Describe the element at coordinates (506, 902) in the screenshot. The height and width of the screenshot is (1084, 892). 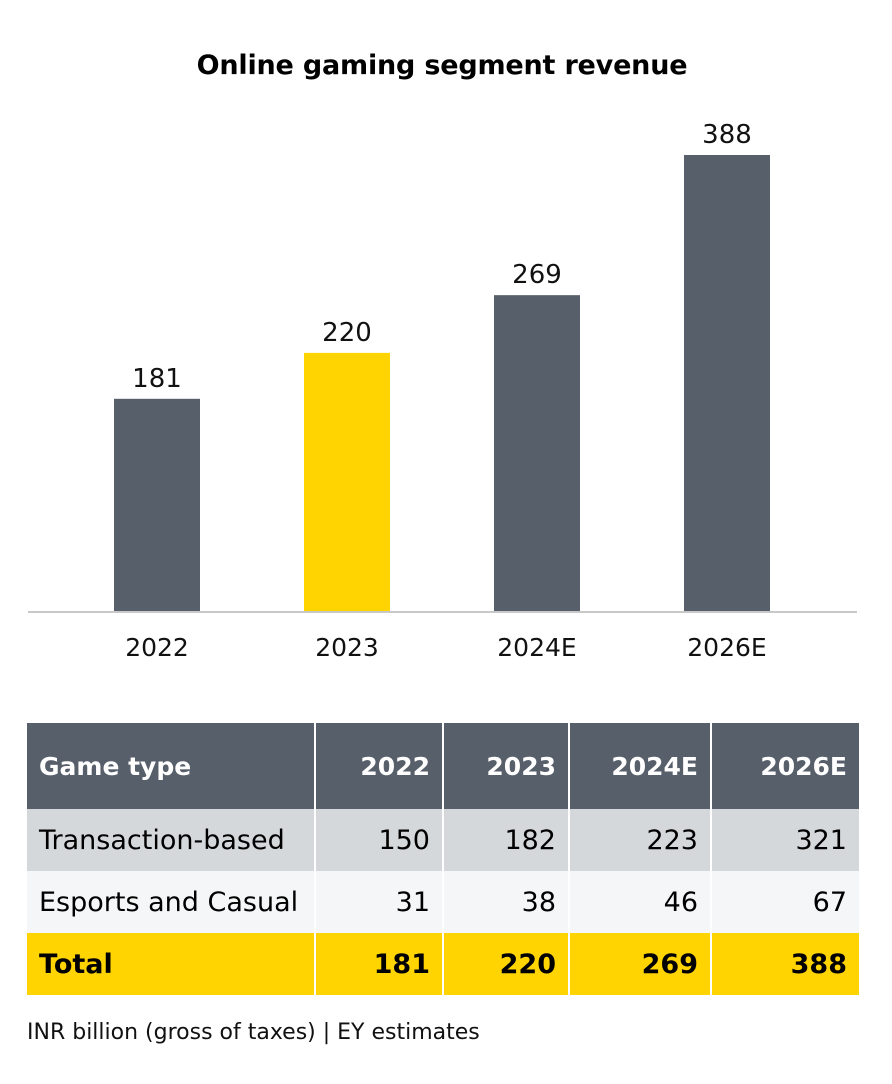
I see `table-cell: 38` at that location.